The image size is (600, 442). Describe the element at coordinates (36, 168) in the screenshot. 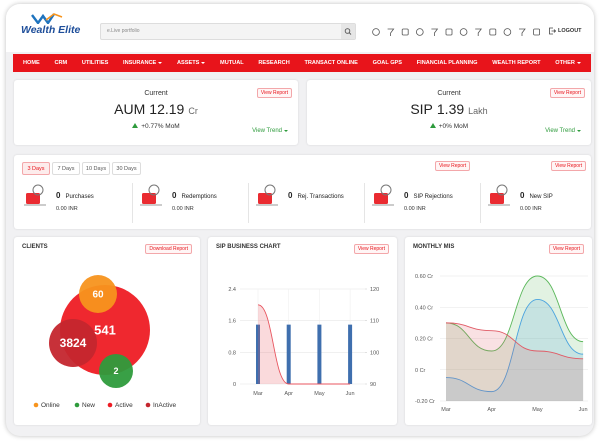

I see `time-tab: 3 Days` at that location.